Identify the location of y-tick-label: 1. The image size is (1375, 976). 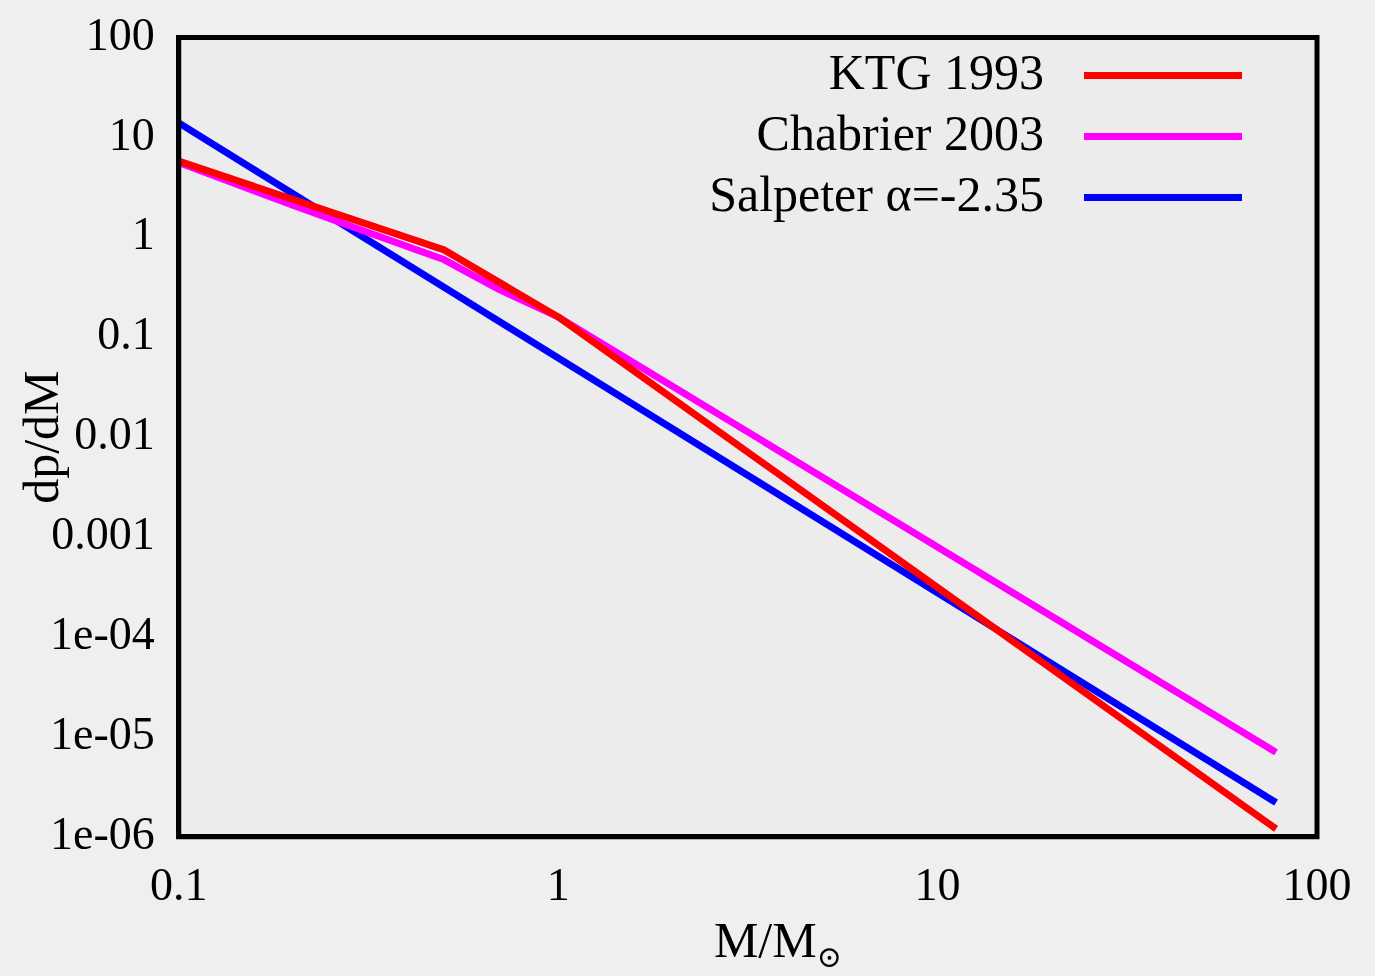
(143, 234).